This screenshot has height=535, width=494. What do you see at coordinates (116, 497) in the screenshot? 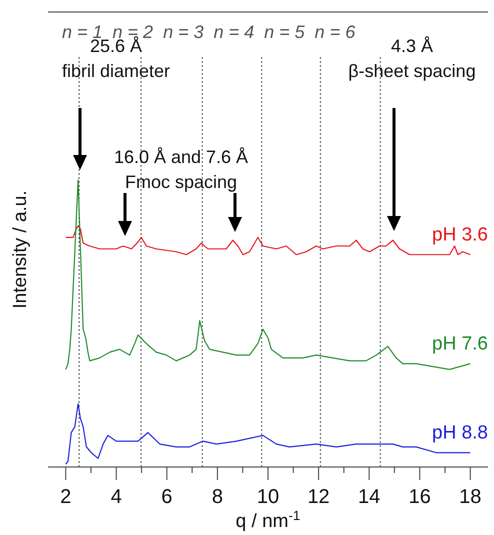
I see `x-tick-label: 4` at bounding box center [116, 497].